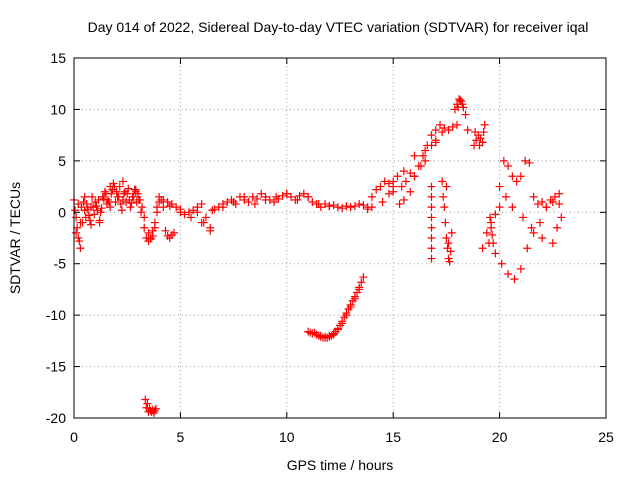 This screenshot has height=480, width=640. What do you see at coordinates (58, 58) in the screenshot?
I see `y-tick-label: 15` at bounding box center [58, 58].